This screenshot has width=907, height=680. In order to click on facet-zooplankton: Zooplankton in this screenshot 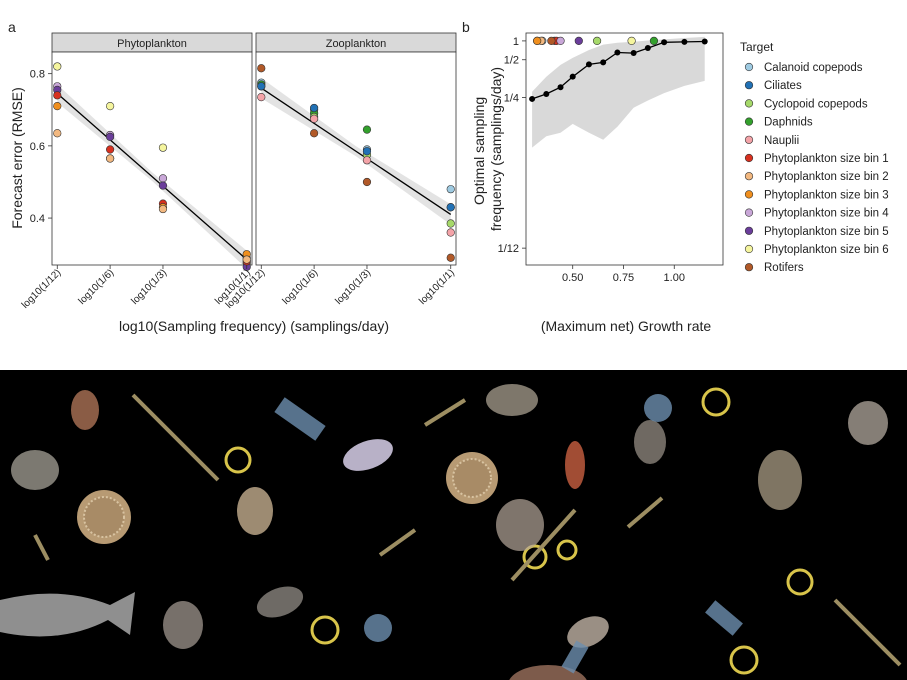, I will do `click(356, 149)`.